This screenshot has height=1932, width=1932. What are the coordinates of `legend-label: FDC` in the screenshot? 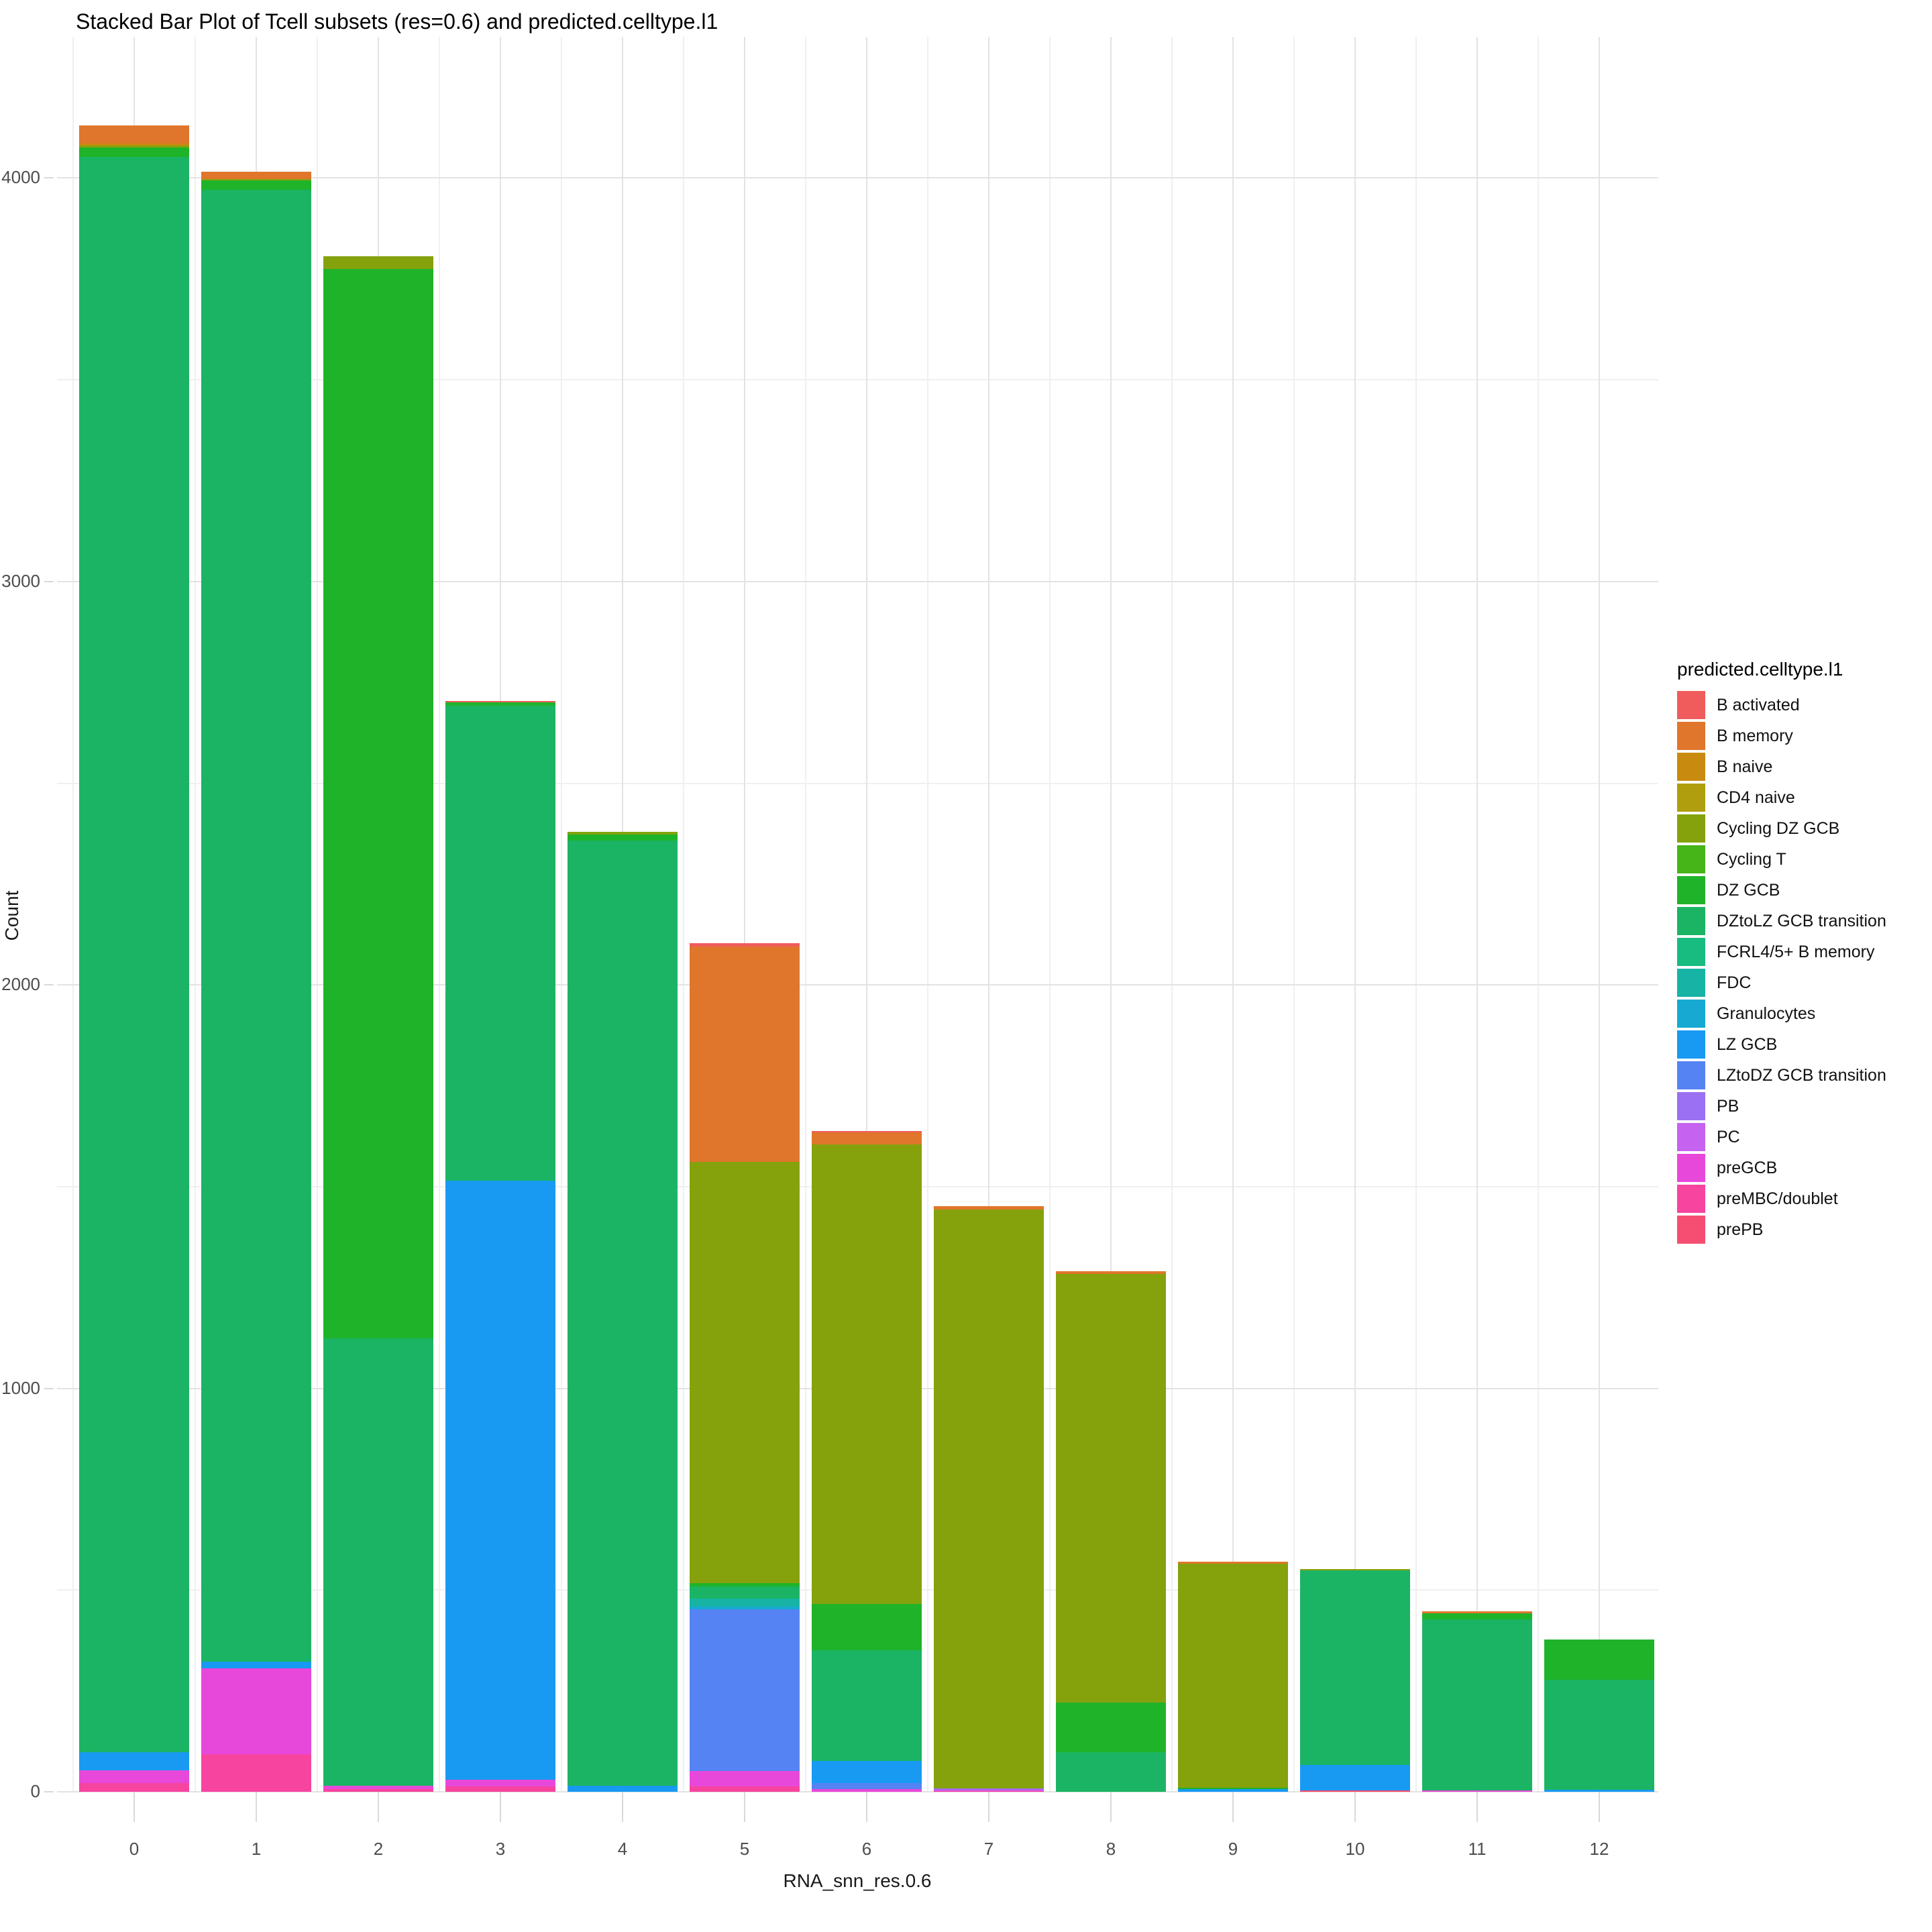 It's located at (1734, 982).